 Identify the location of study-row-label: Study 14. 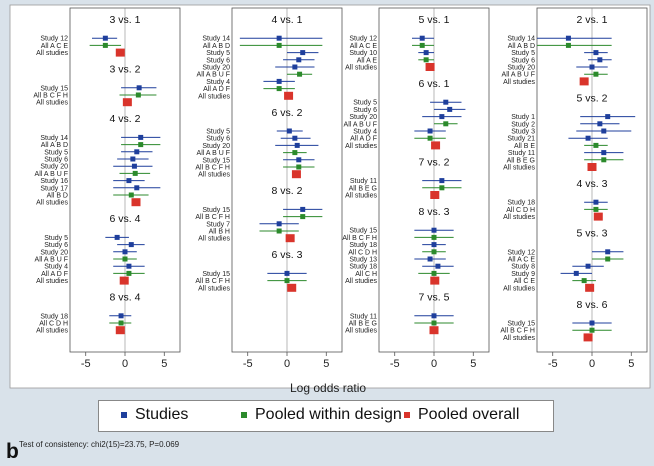
(54, 138).